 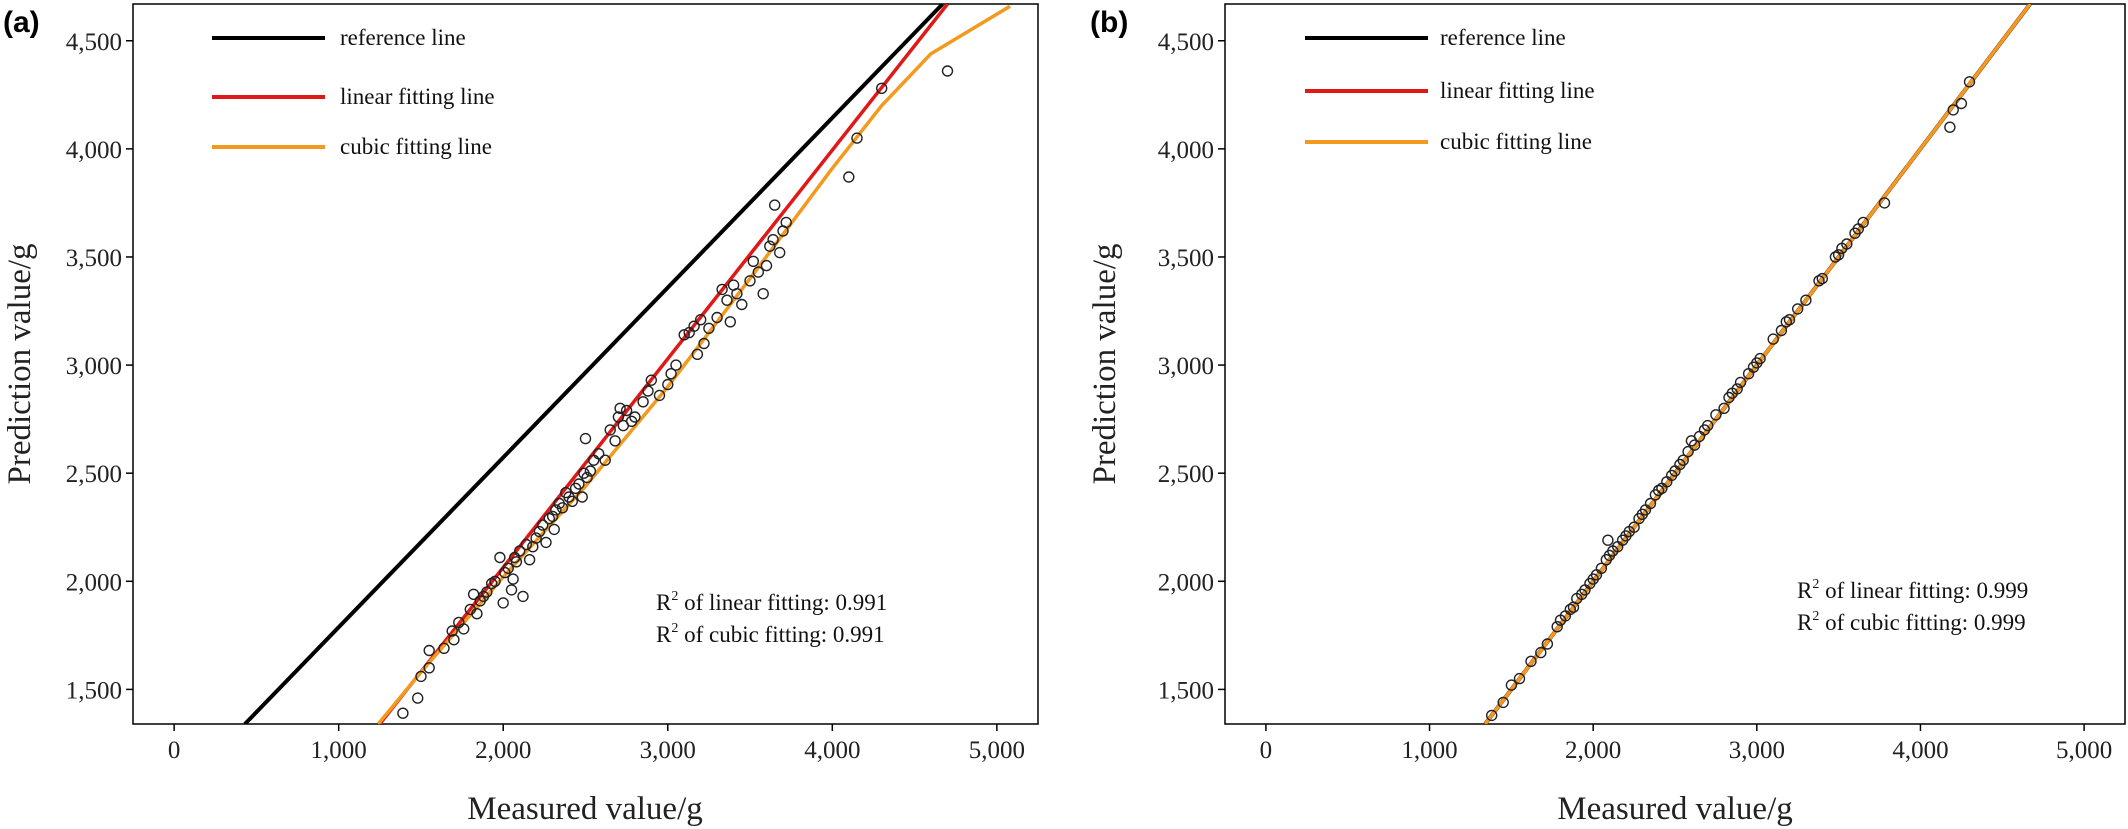 I want to click on legend-label-cubic-b: cubic fitting line, so click(x=1516, y=141).